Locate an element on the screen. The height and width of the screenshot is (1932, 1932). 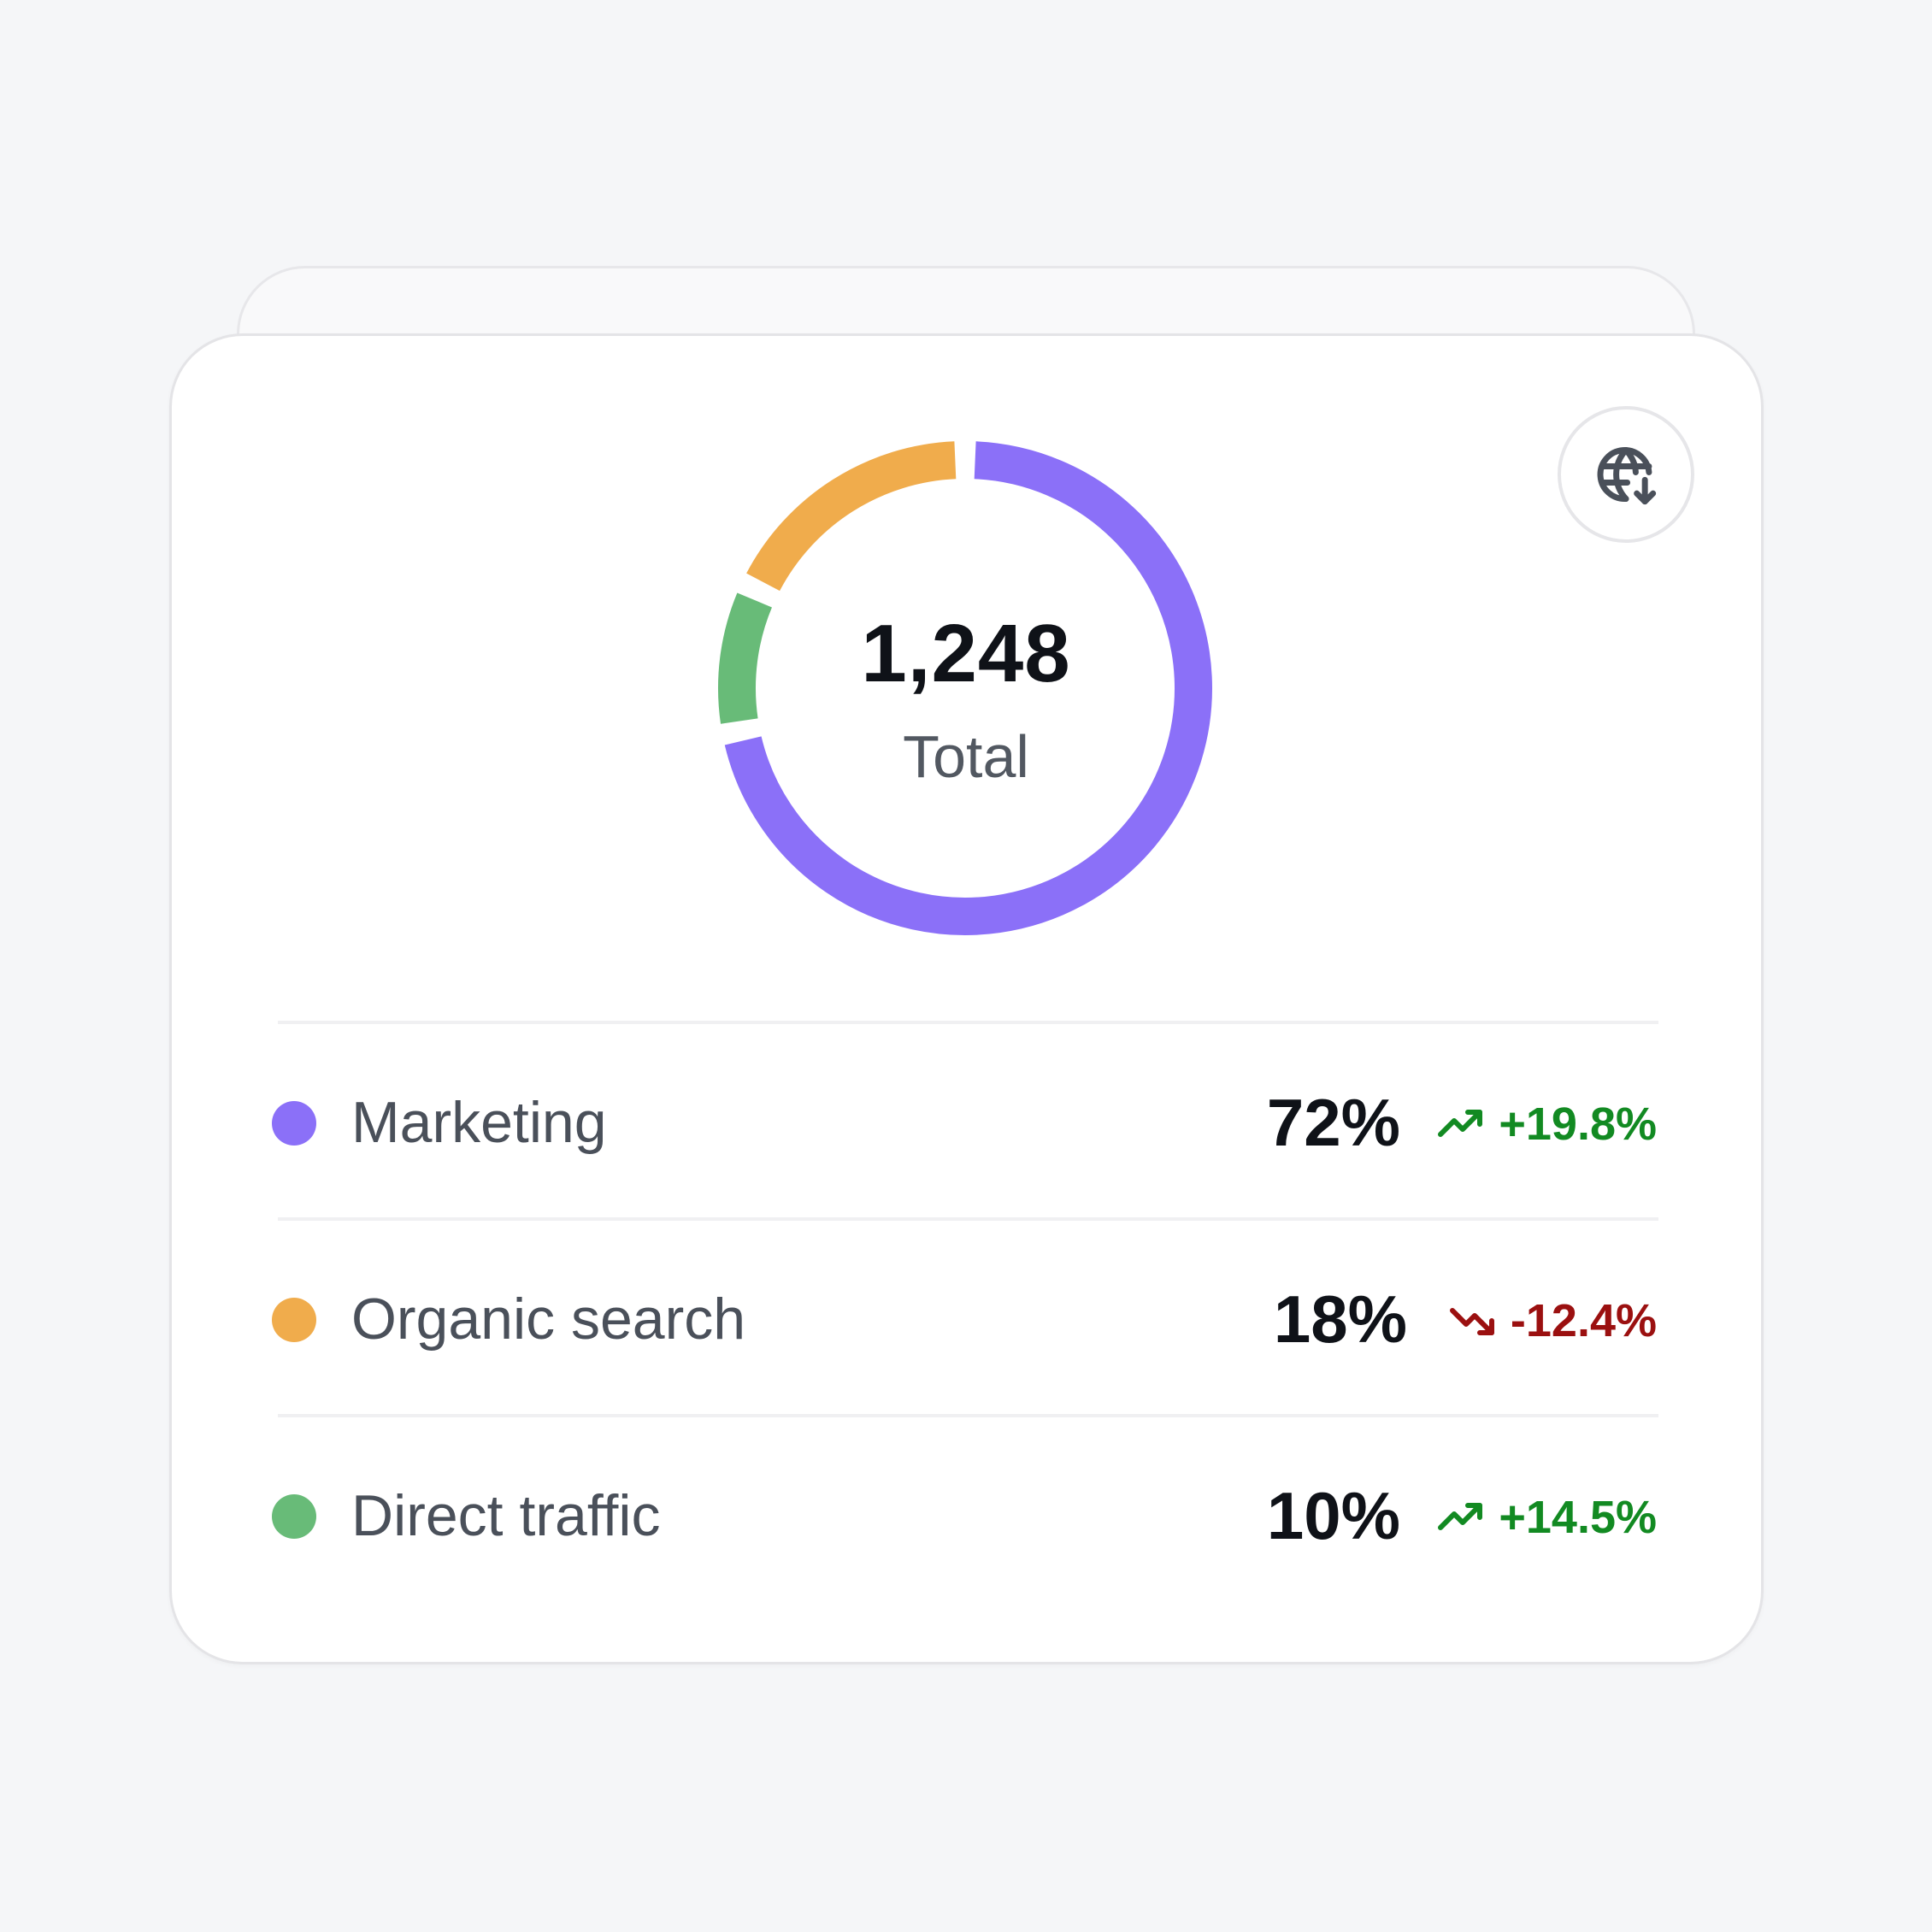
trend-badge: +19.8% is located at coordinates (1547, 1124).